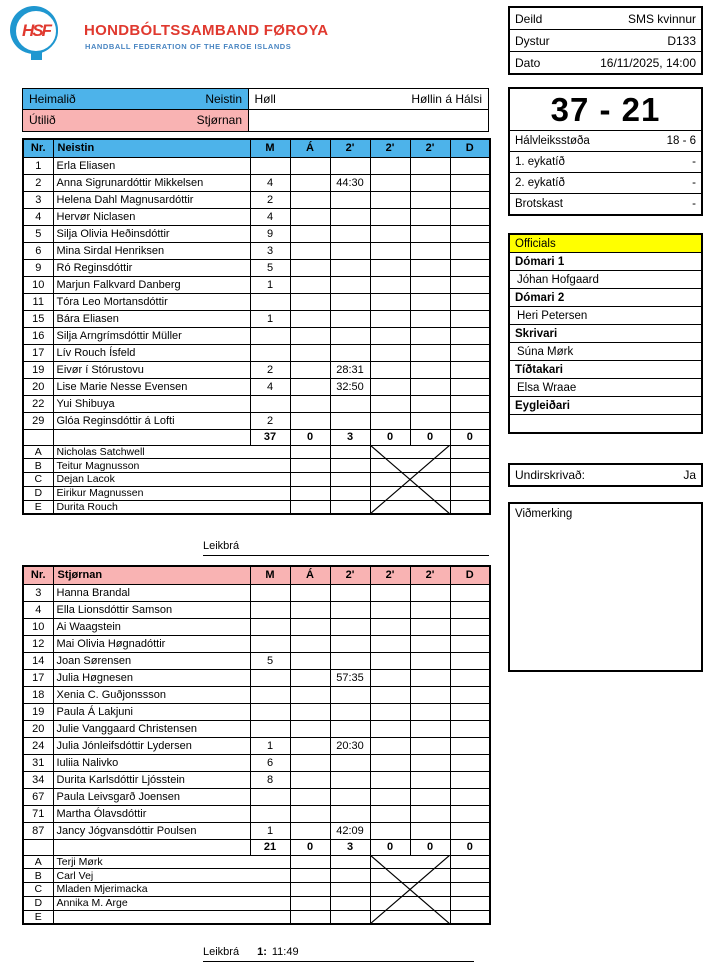 The width and height of the screenshot is (711, 974). What do you see at coordinates (38, 352) in the screenshot?
I see `stat-cell: 17` at bounding box center [38, 352].